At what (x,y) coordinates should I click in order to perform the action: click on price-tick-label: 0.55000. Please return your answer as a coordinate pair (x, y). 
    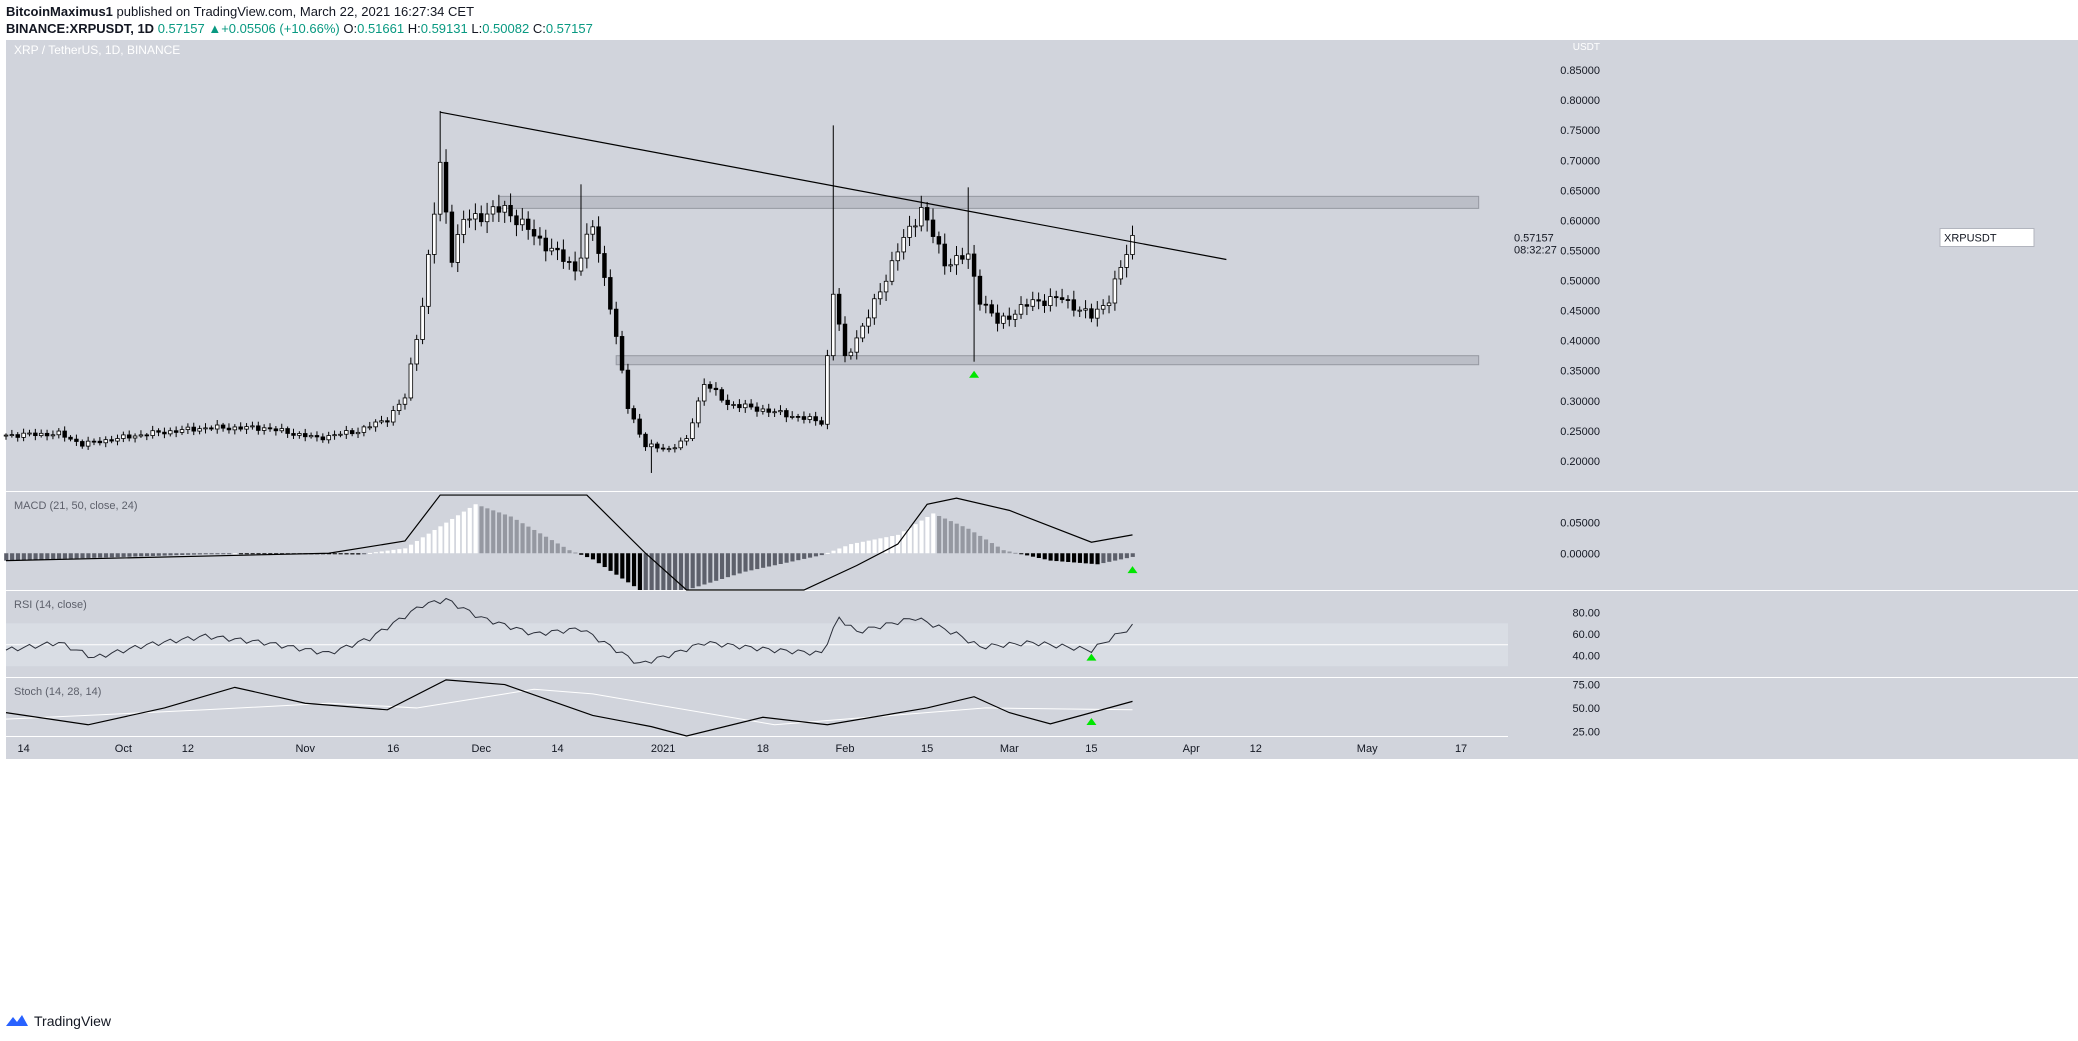
    Looking at the image, I should click on (1580, 251).